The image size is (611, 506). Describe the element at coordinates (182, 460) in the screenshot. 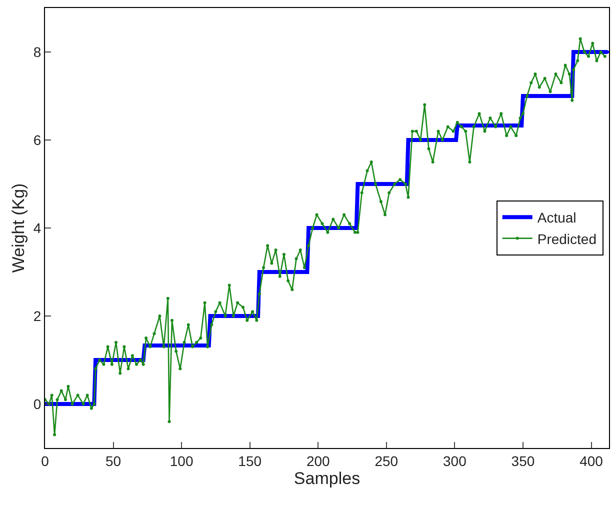

I see `x-tick-label: 100` at that location.